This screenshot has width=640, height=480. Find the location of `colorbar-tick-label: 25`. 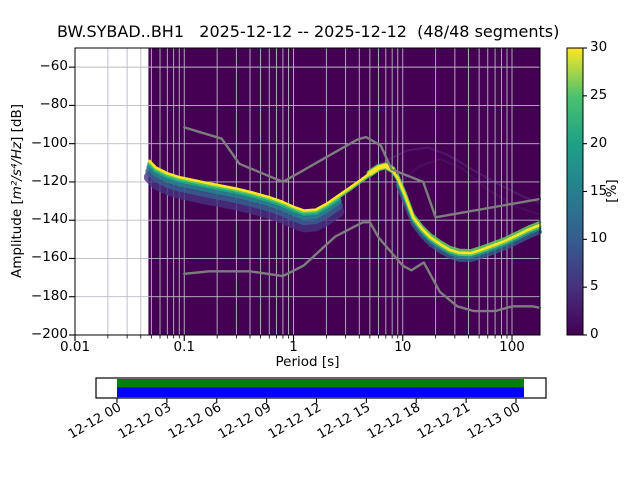

colorbar-tick-label: 25 is located at coordinates (599, 94).